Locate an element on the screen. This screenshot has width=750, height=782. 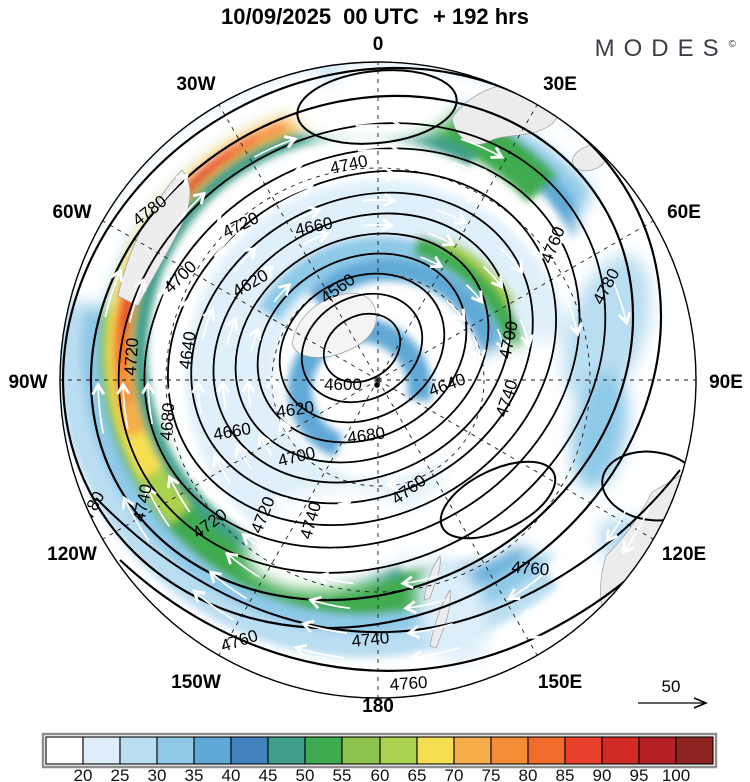
colorbar-tick: 30 is located at coordinates (157, 774).